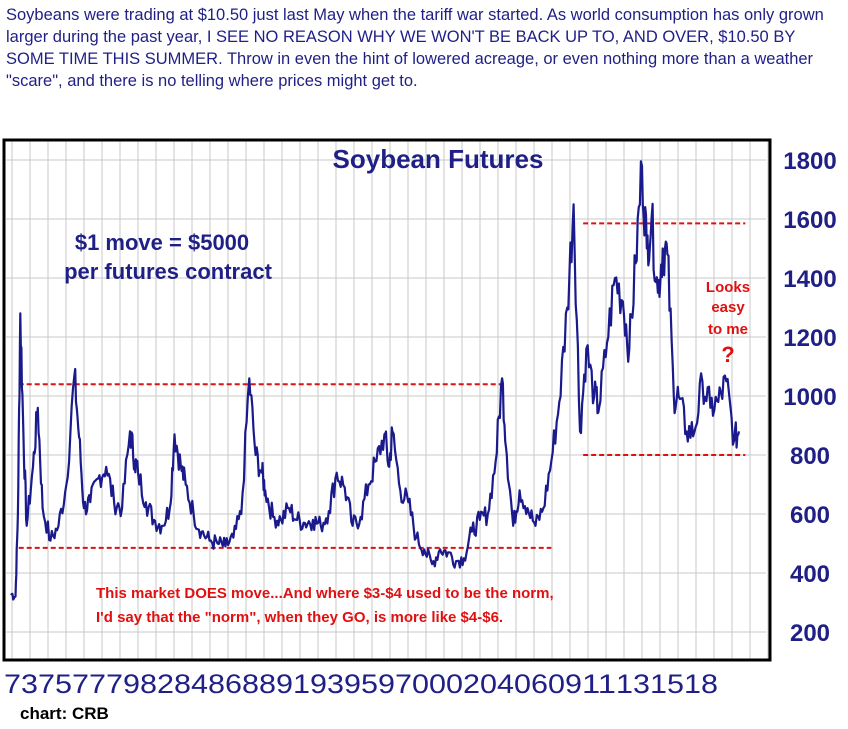  Describe the element at coordinates (727, 354) in the screenshot. I see `annotation-question-mark: ?` at that location.